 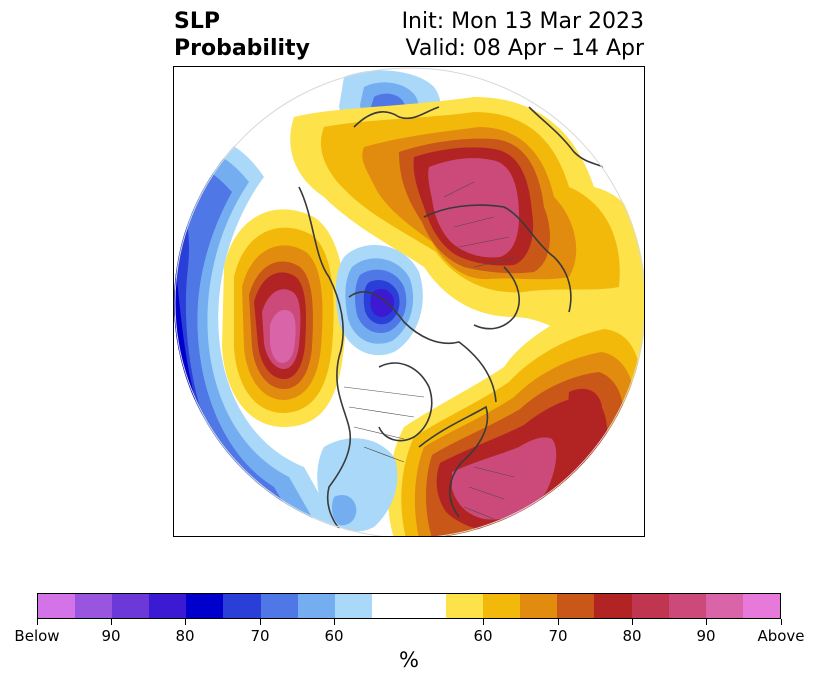 I want to click on title-variable: SLP, so click(x=197, y=21).